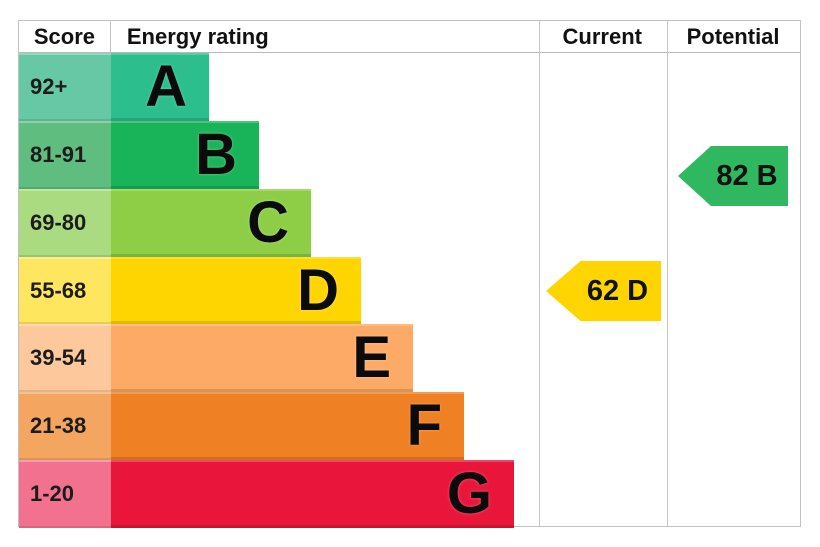 The image size is (820, 547). I want to click on band-letter-d: D, so click(318, 290).